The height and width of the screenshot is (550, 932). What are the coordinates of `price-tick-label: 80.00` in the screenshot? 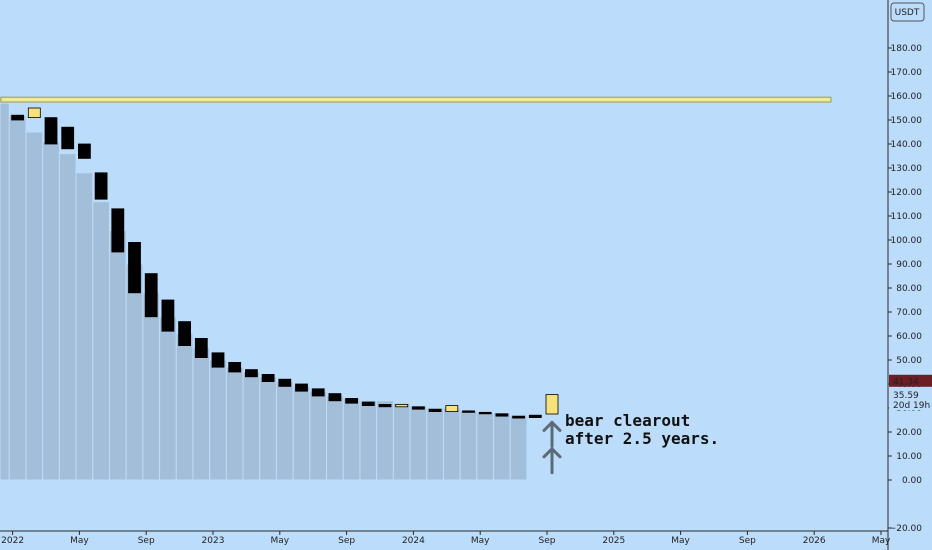 It's located at (909, 289).